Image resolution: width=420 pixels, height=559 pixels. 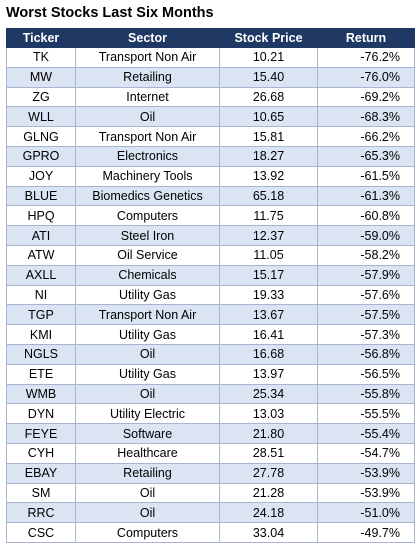 What do you see at coordinates (41, 374) in the screenshot?
I see `ticker-cell: ETE` at bounding box center [41, 374].